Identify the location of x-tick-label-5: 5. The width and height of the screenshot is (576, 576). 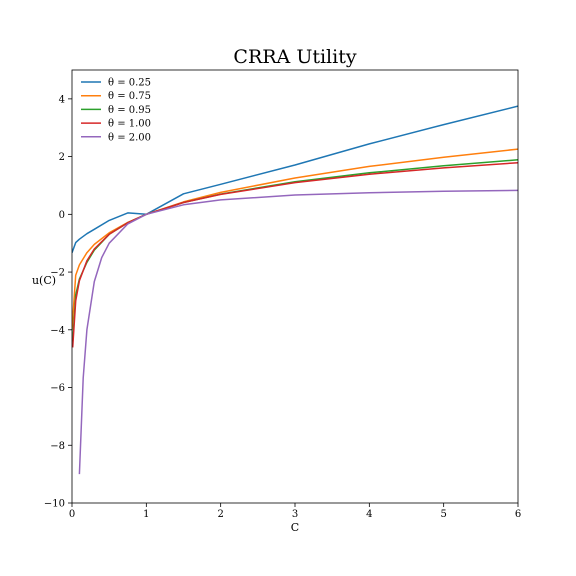
(443, 514).